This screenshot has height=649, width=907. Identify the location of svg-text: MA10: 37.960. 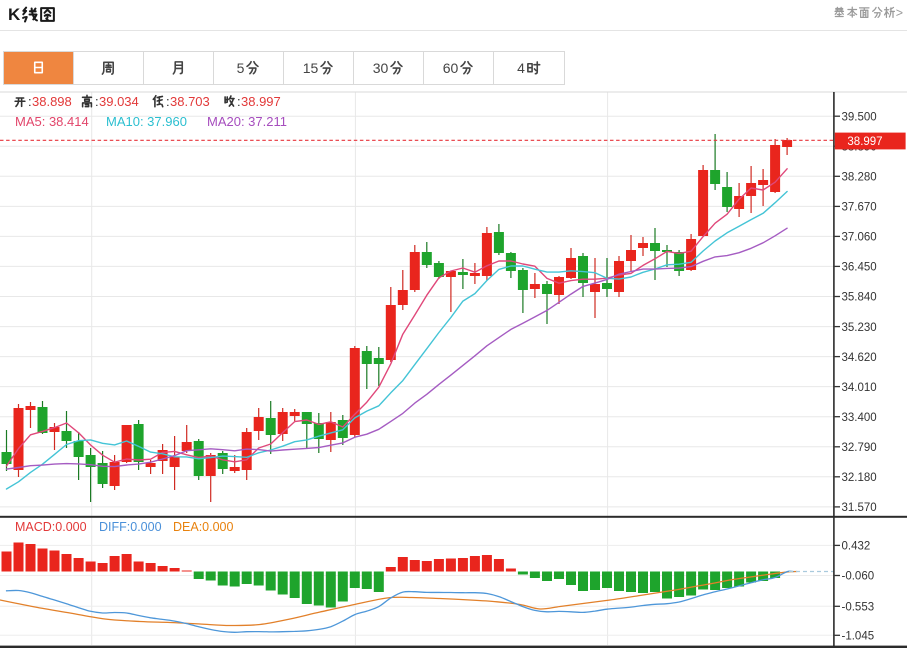
(146, 121).